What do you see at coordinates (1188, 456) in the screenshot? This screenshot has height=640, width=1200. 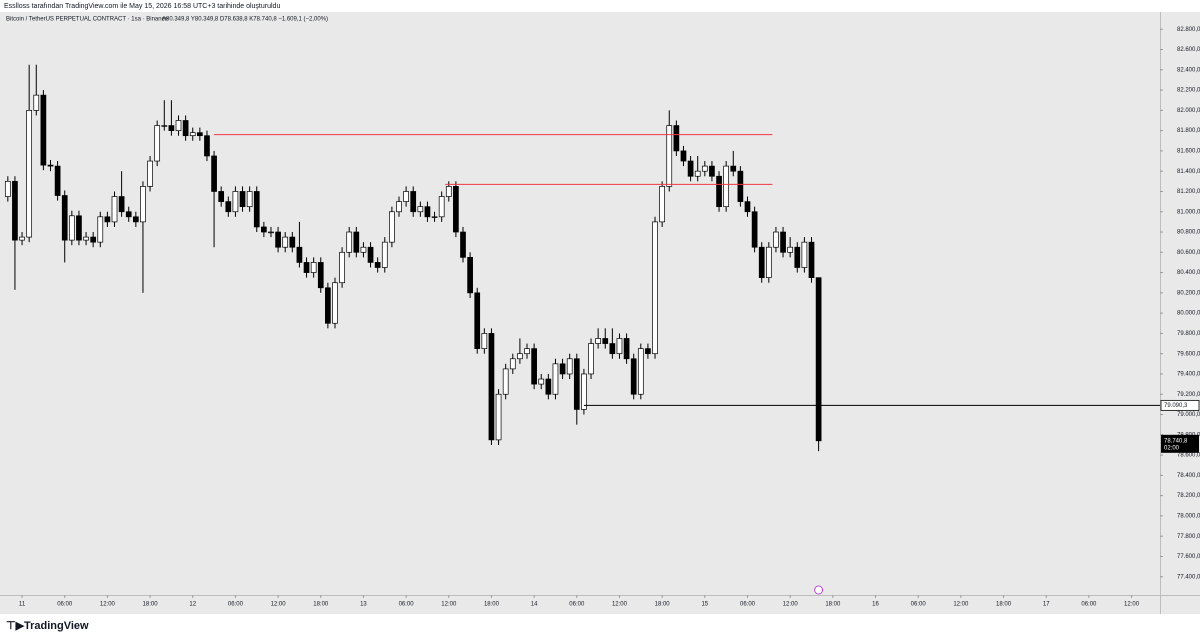 I see `y-tick-label: 78.600,0` at bounding box center [1188, 456].